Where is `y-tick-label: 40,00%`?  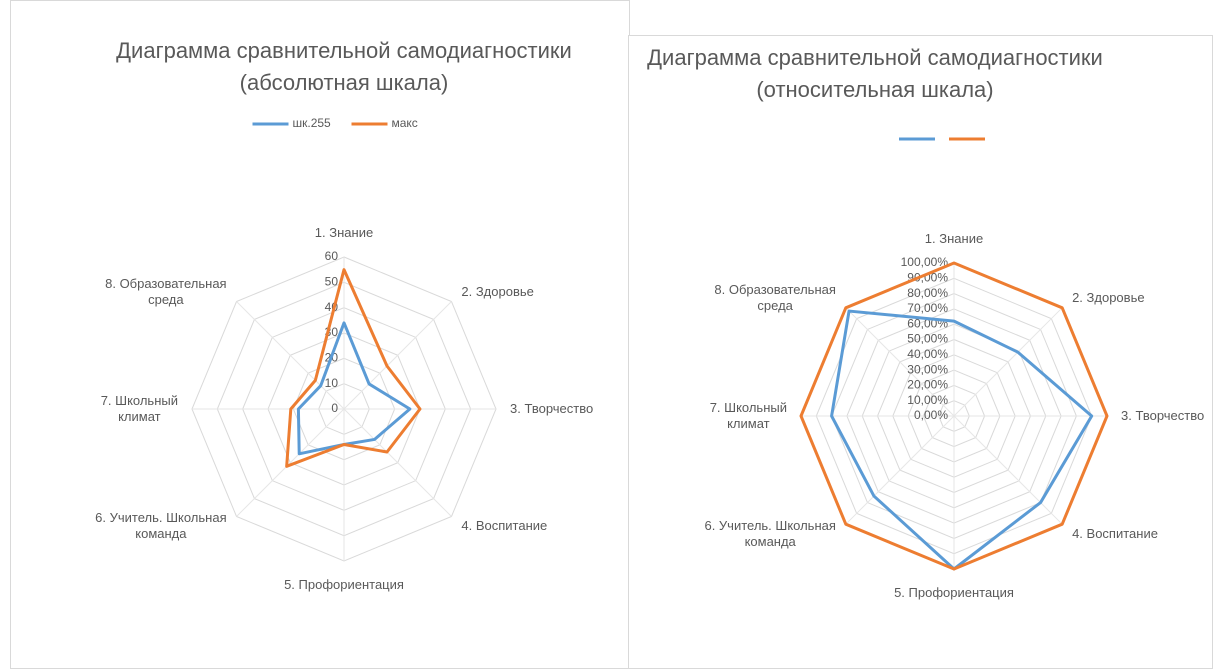 y-tick-label: 40,00% is located at coordinates (927, 354).